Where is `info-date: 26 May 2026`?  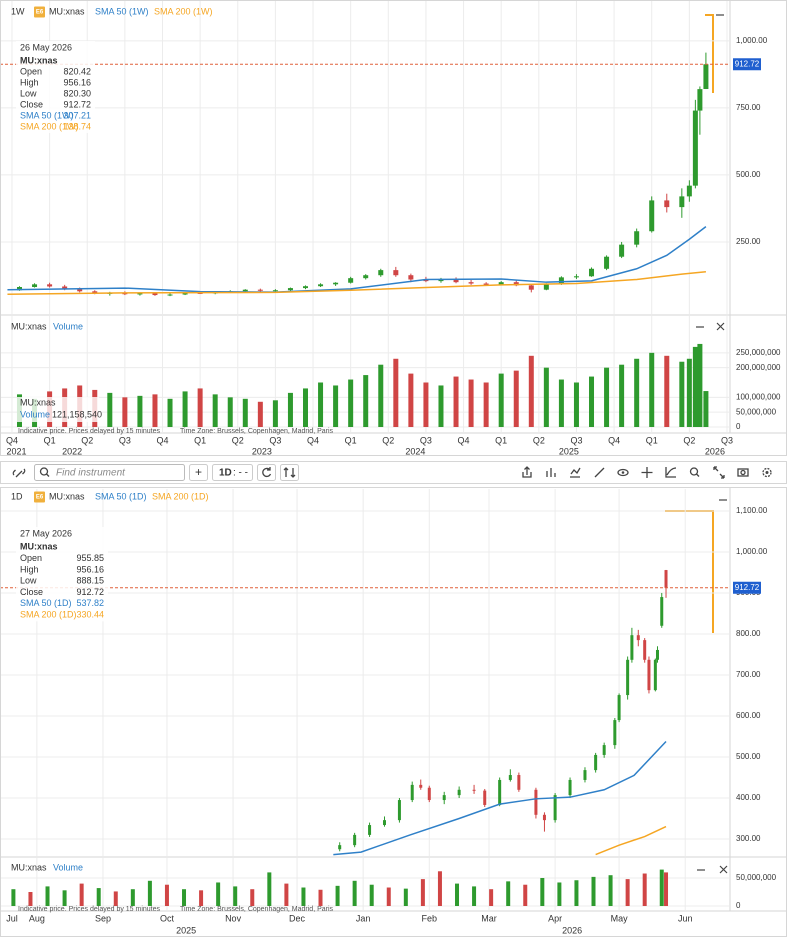 info-date: 26 May 2026 is located at coordinates (46, 47).